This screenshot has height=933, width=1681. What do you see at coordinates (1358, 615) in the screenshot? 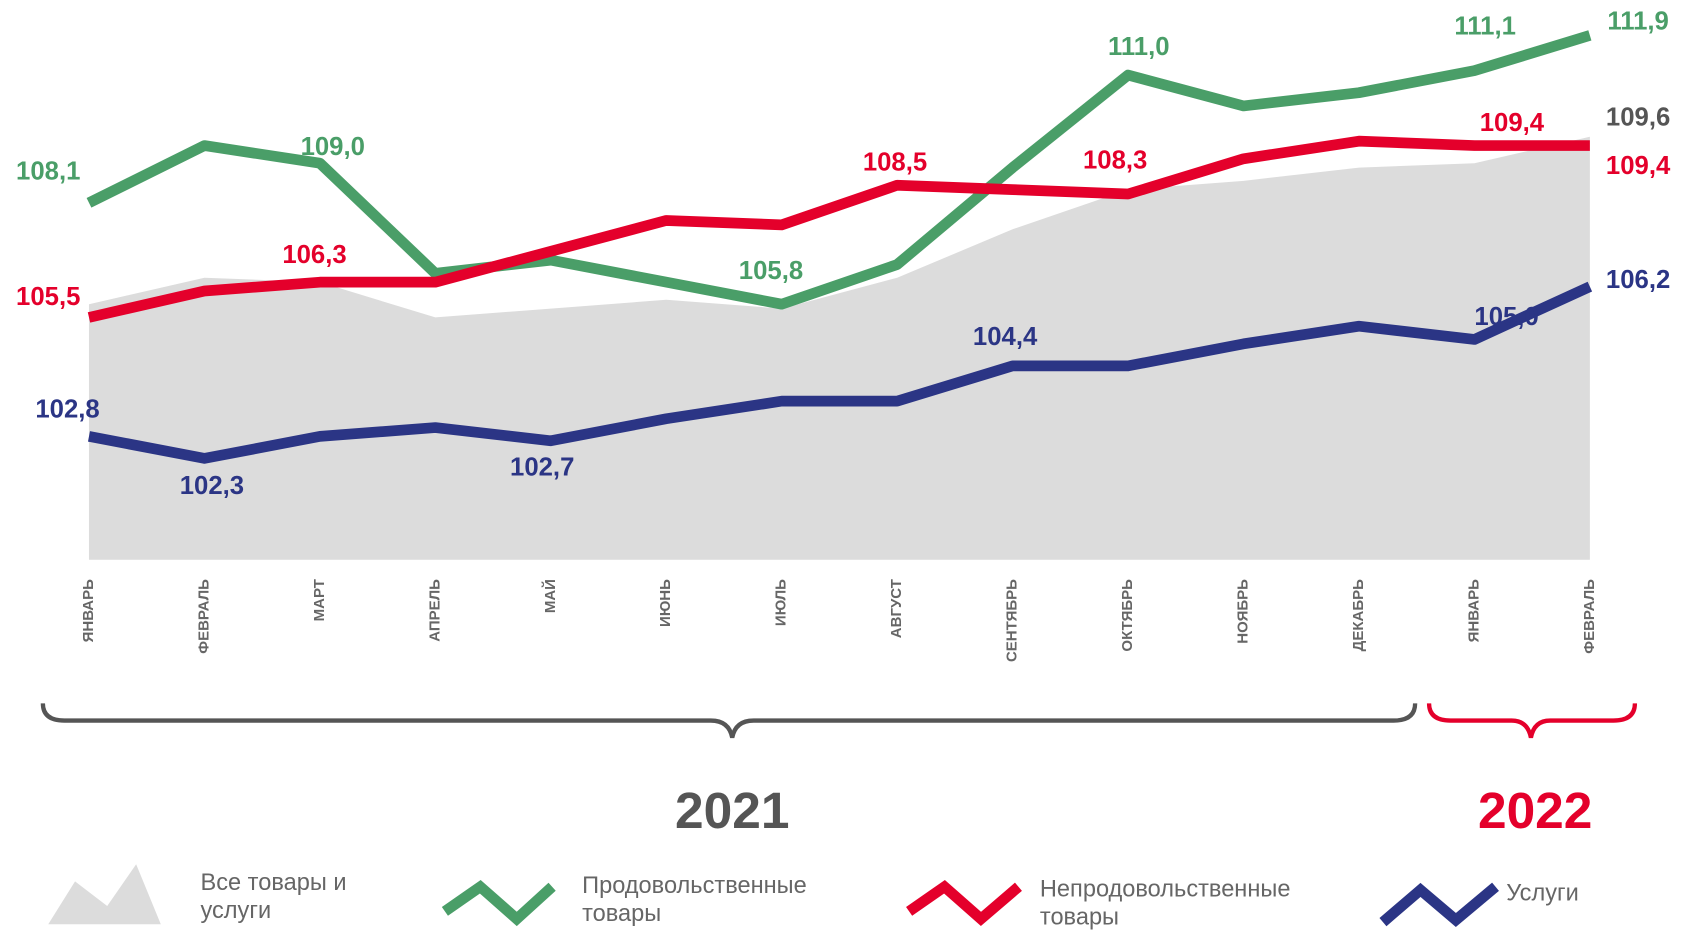
I see `x-tick-label: ДЕКАБРЬ` at bounding box center [1358, 615].